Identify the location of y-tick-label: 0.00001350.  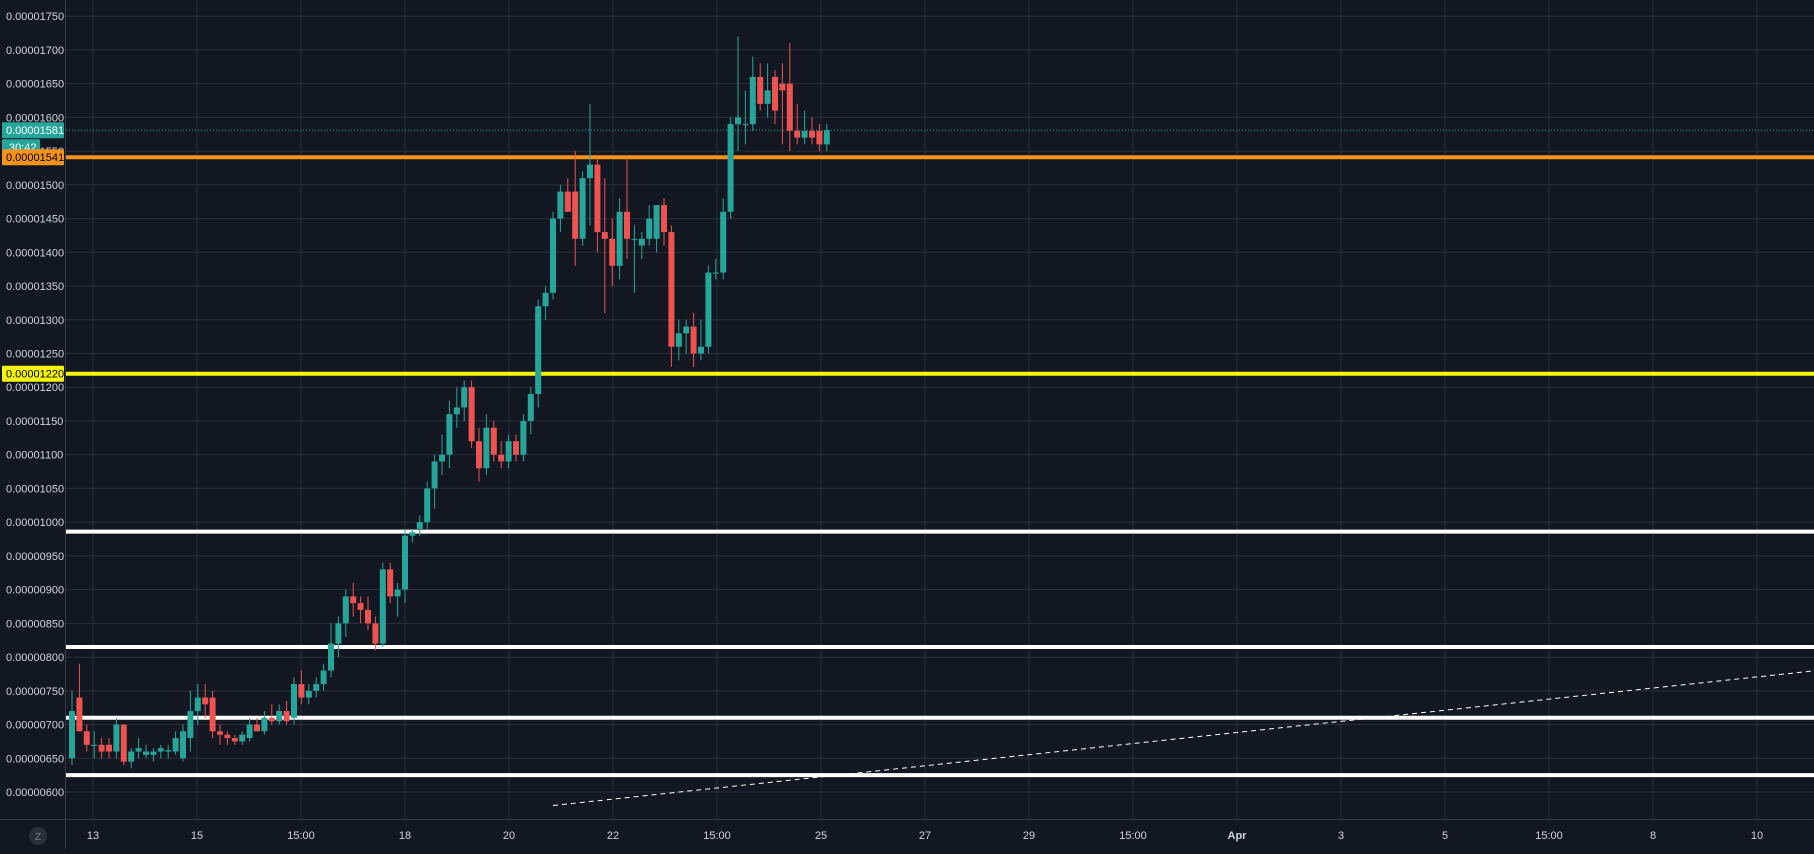
(35, 287).